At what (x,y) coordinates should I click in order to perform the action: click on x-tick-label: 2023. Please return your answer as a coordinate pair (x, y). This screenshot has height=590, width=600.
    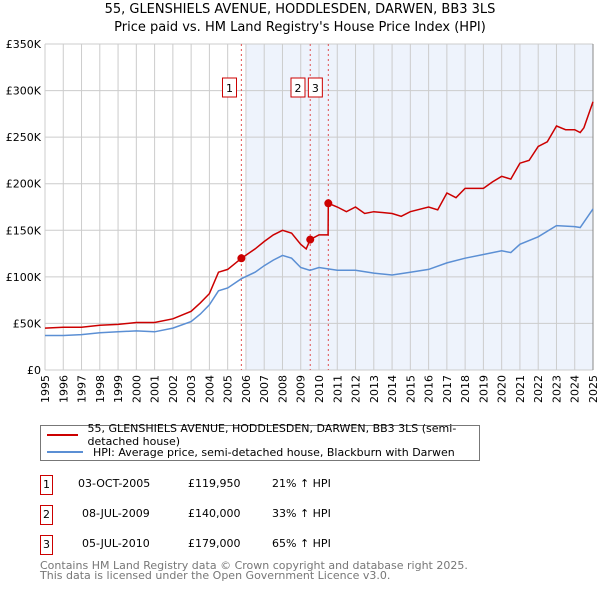
    Looking at the image, I should click on (556, 389).